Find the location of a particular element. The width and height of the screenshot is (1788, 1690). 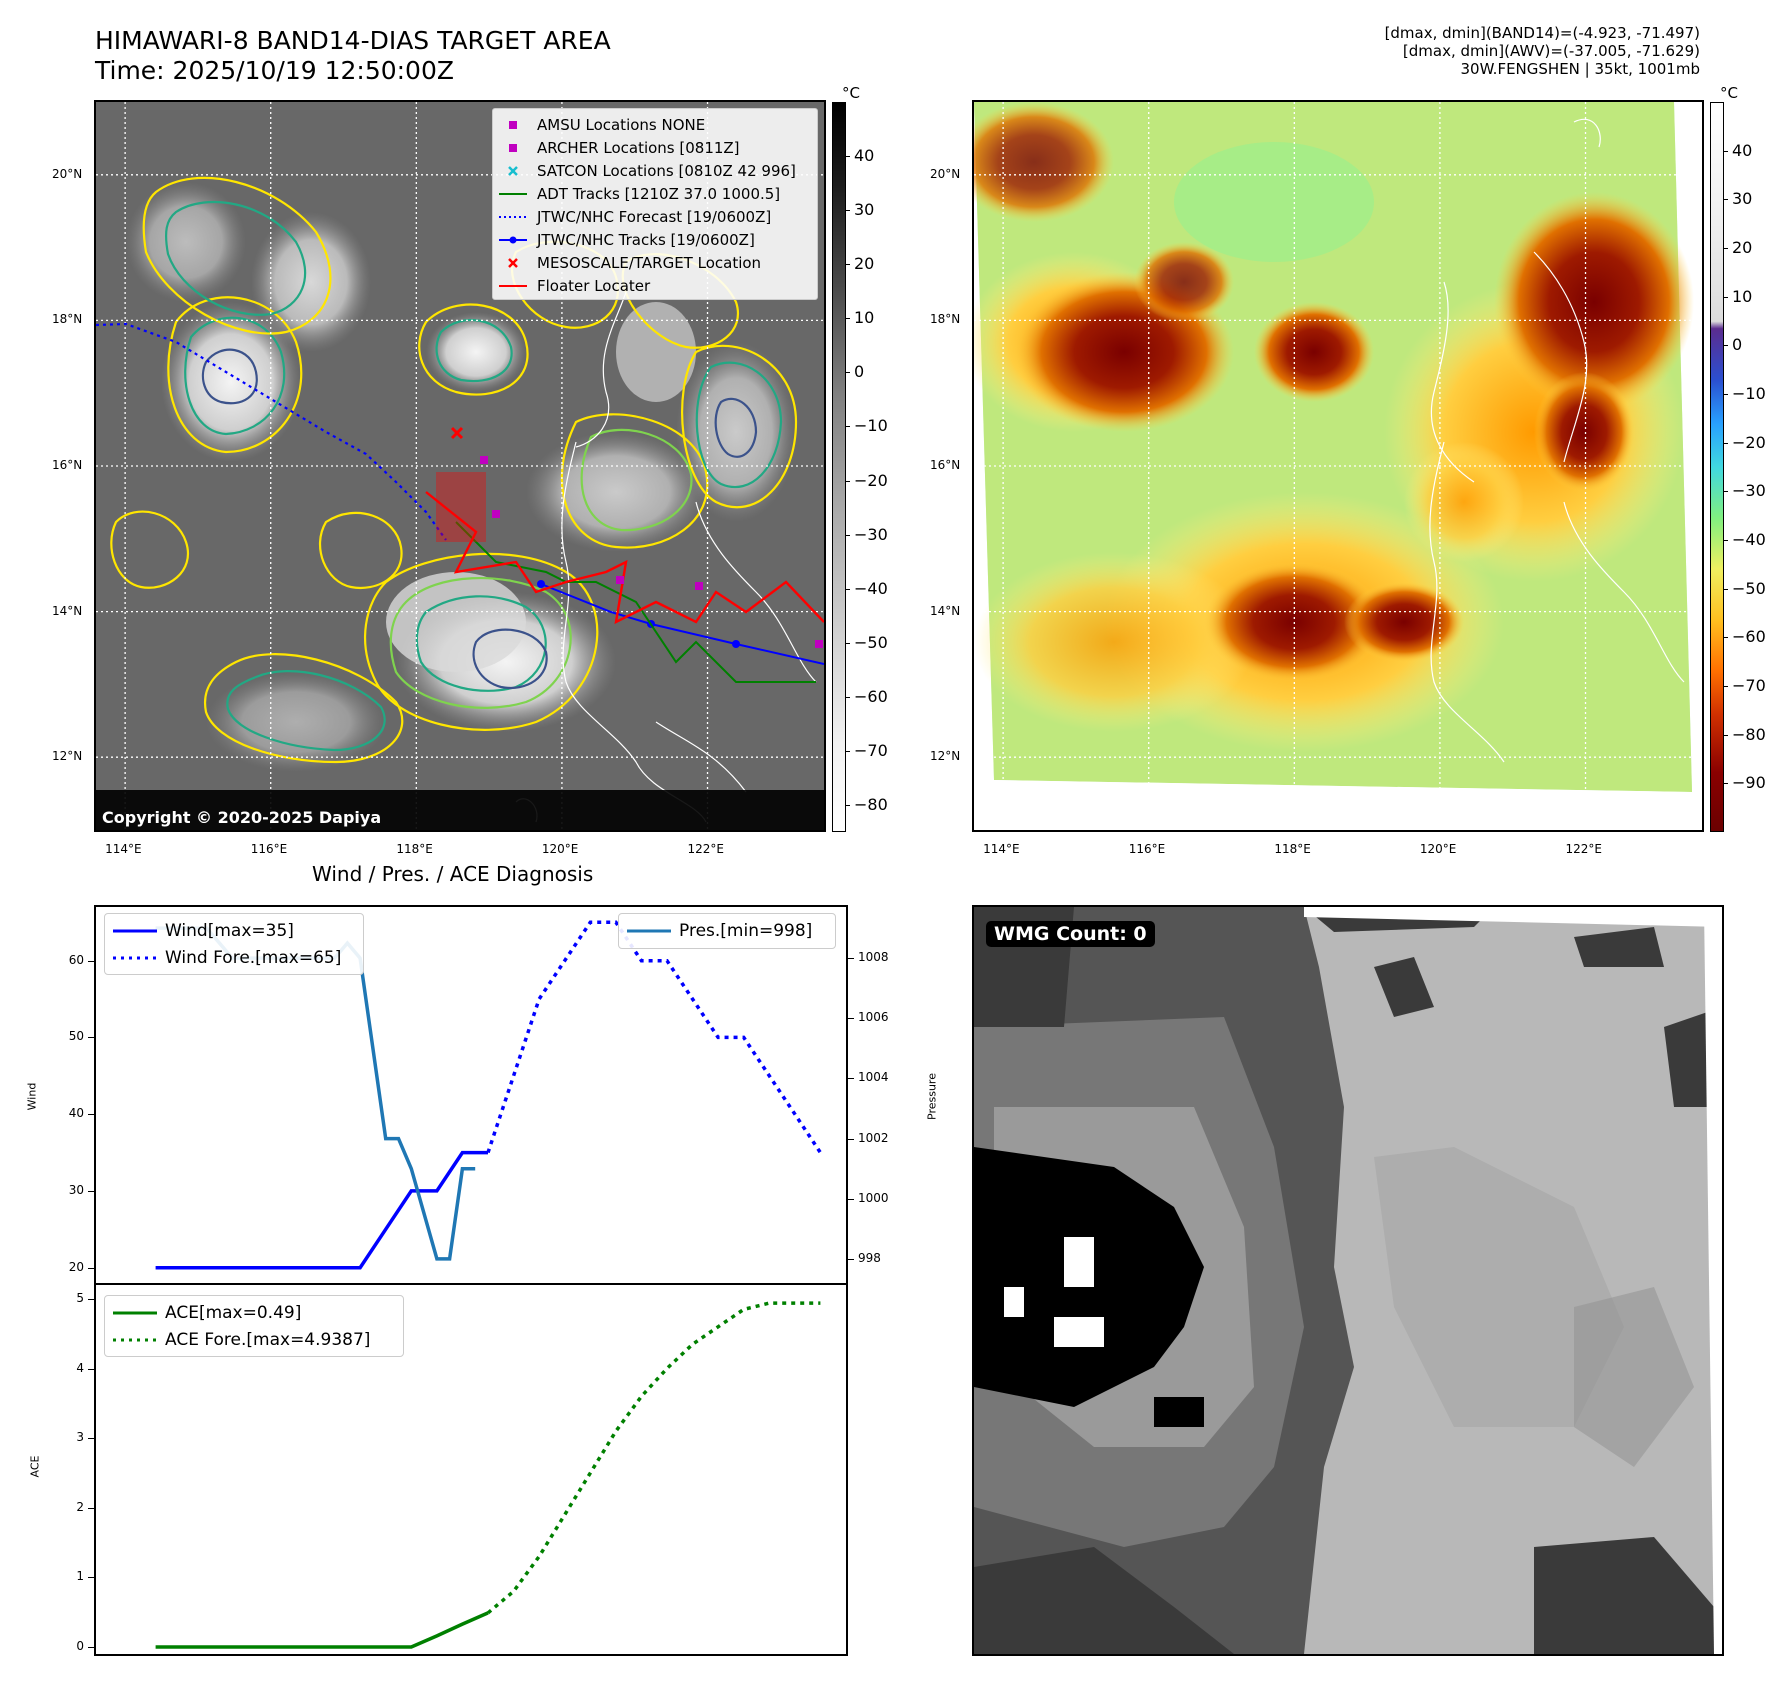

series-line-windfore is located at coordinates (654, 1037).